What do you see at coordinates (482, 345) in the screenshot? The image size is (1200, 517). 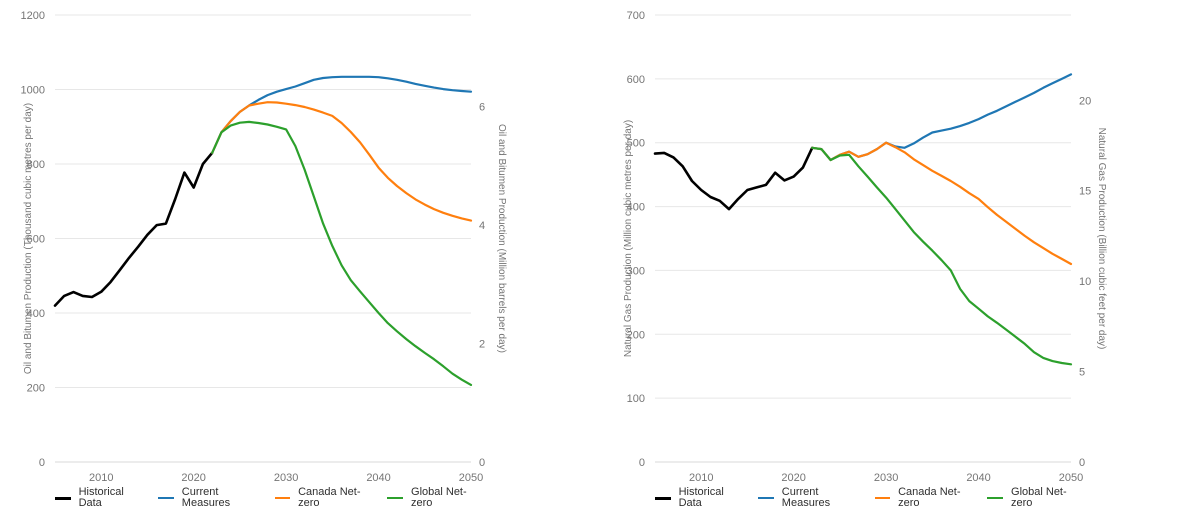 I see `y-right-tick-2: 2` at bounding box center [482, 345].